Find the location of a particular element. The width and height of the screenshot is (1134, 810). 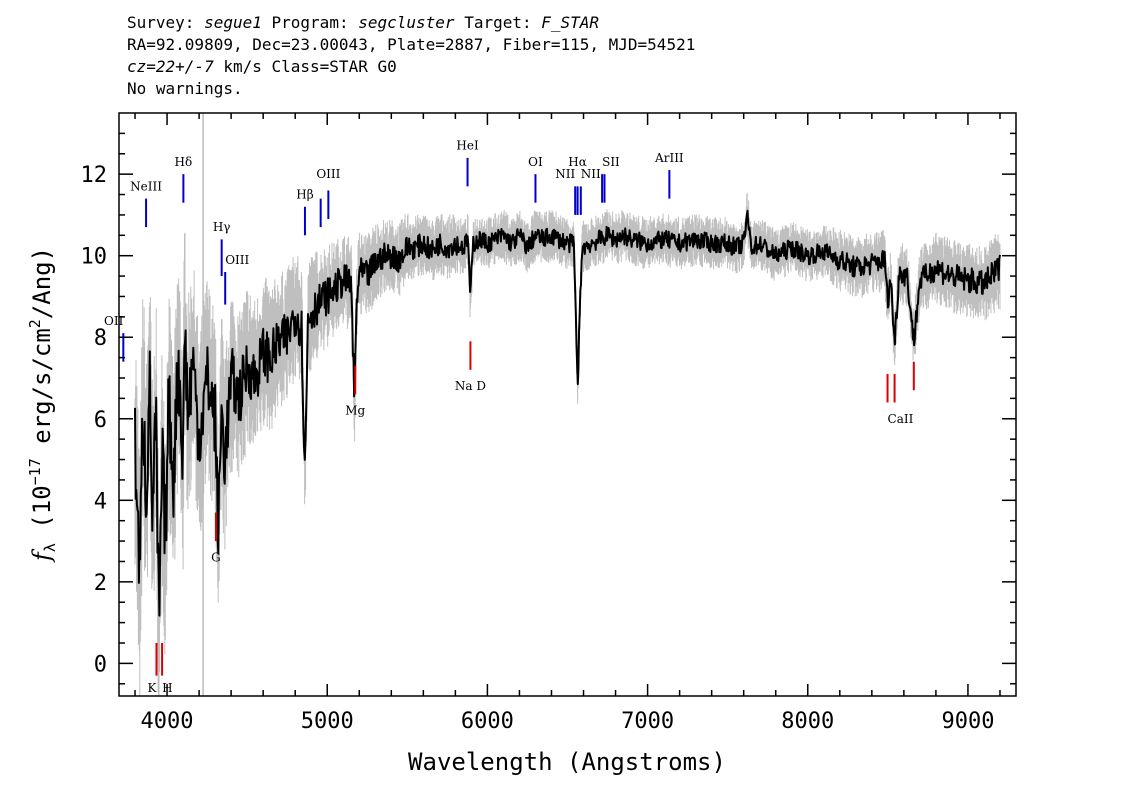

x-tick-label-8000: 8000 is located at coordinates (807, 721).